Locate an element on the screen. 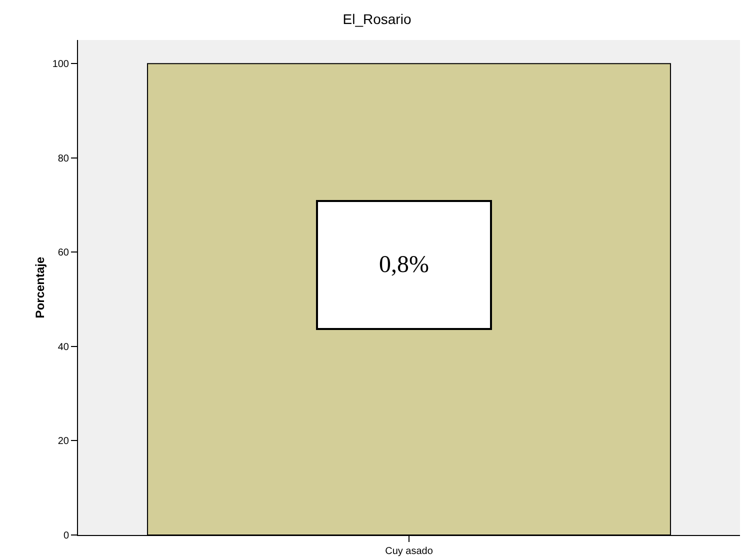 This screenshot has height=559, width=754. annotation: 0,8% is located at coordinates (404, 265).